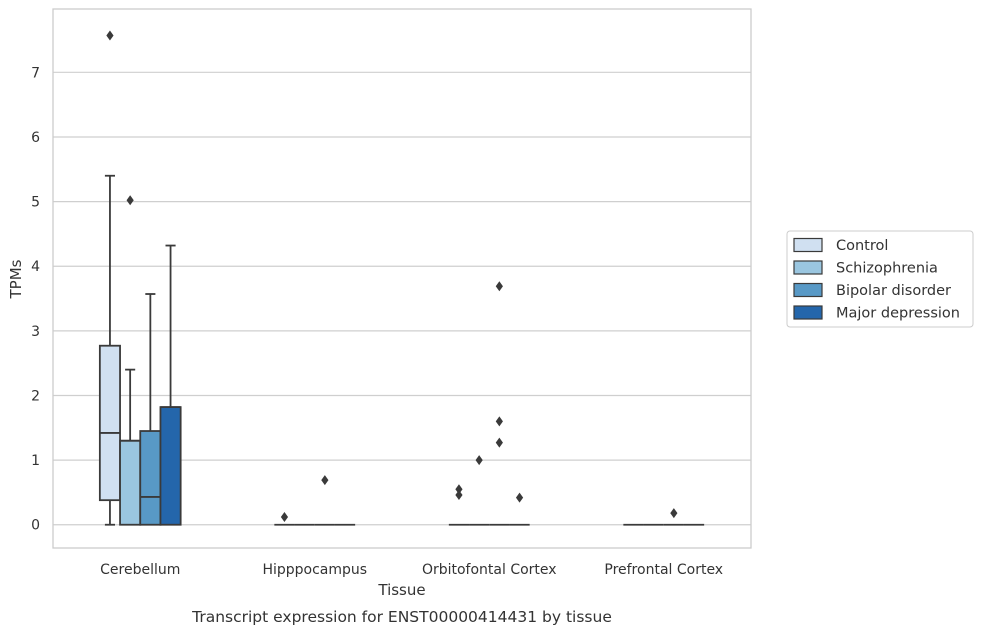 This screenshot has height=634, width=983. I want to click on y-axis-label: TPMs, so click(16, 279).